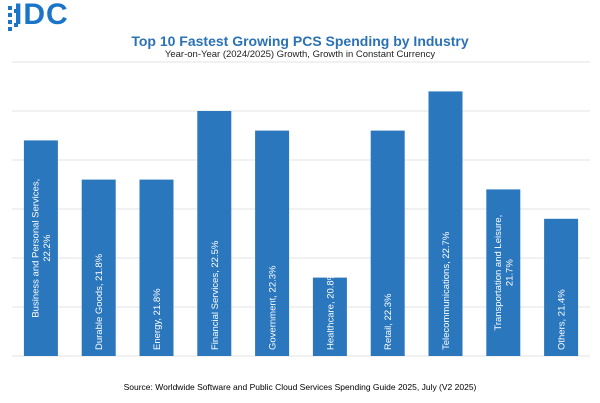 Image resolution: width=600 pixels, height=403 pixels. What do you see at coordinates (273, 307) in the screenshot?
I see `bar-label: Government, 22.3%` at bounding box center [273, 307].